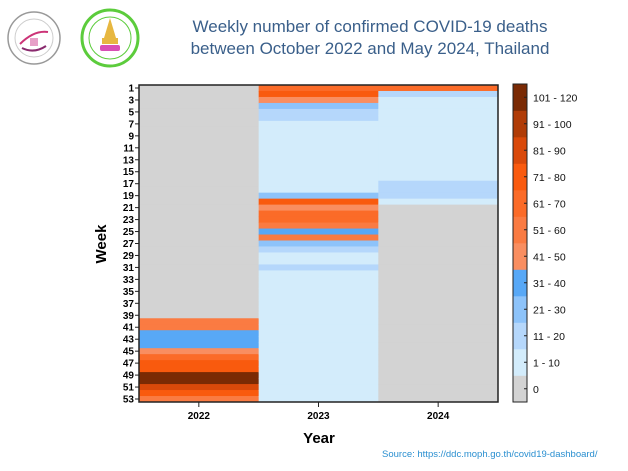 This screenshot has width=628, height=471. I want to click on y-tick-label: 23, so click(129, 220).